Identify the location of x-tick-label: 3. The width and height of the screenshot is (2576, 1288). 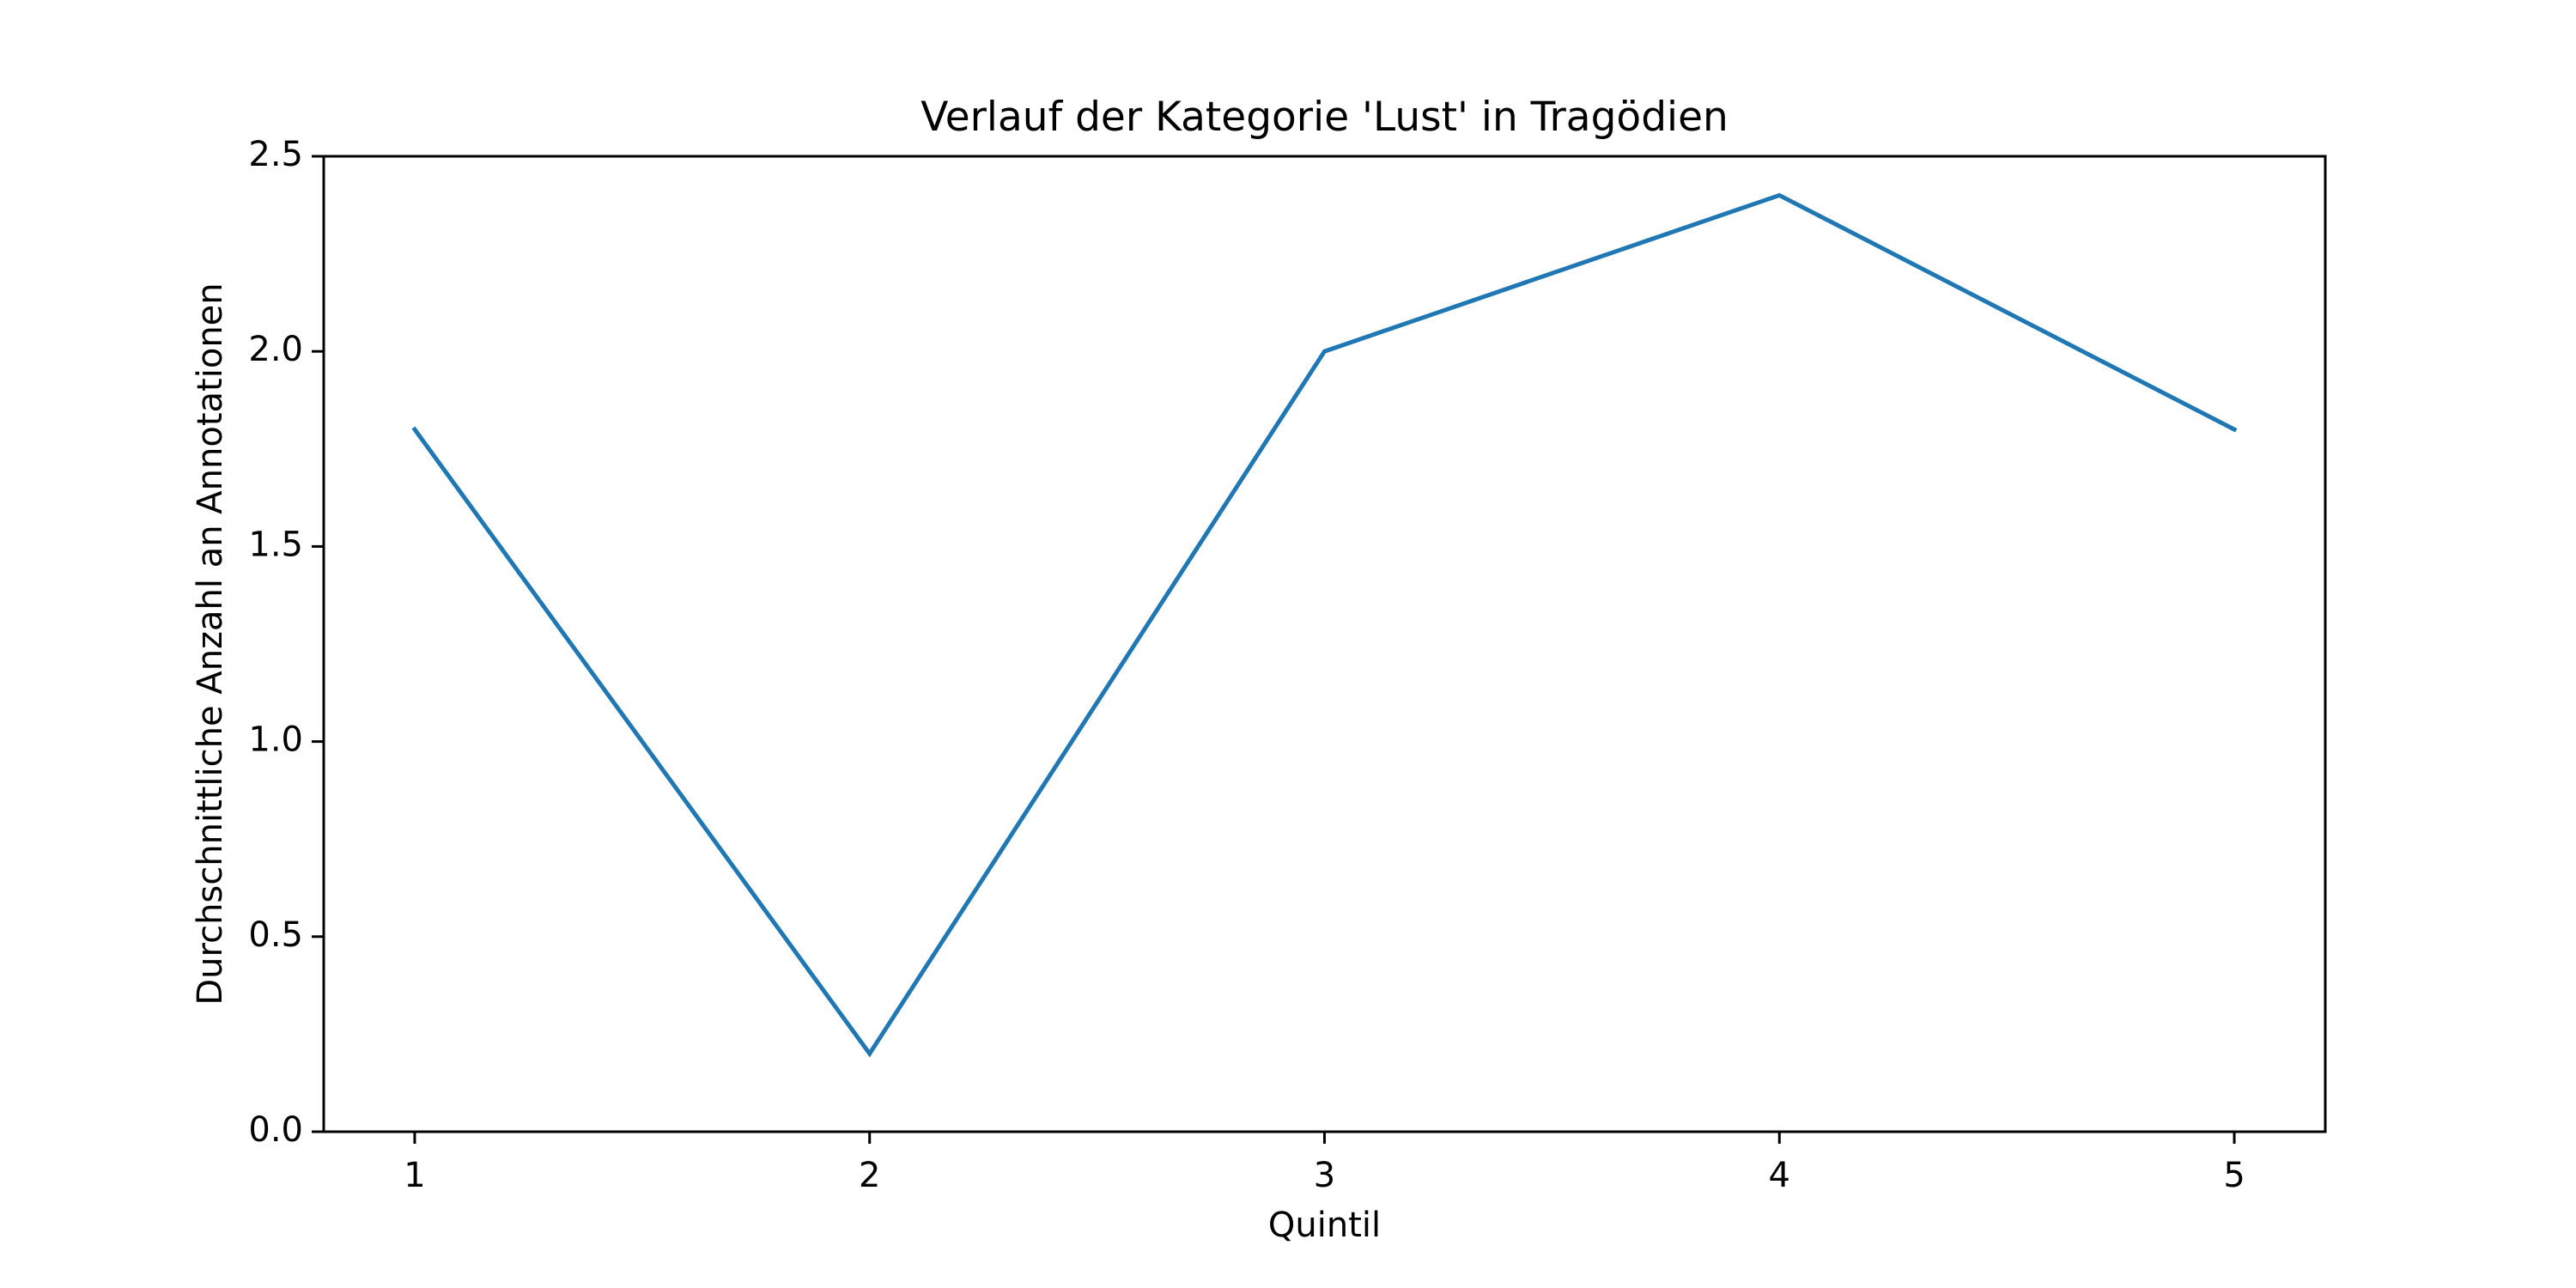
(1324, 1175).